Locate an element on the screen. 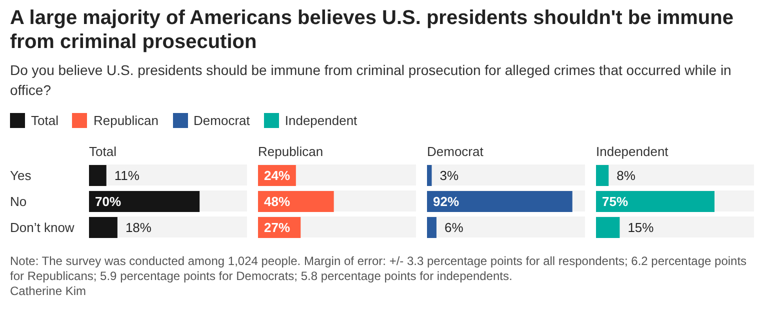 The image size is (764, 332). text: Note: The survey was conducted among 1,024 people. Margin of error: +/- 3.3 percentage points for all respondents; 6.2 percentage points for Republicans; 5.9 percentage points for Democrats; 5.8 percentage points for independents. is located at coordinates (379, 269).